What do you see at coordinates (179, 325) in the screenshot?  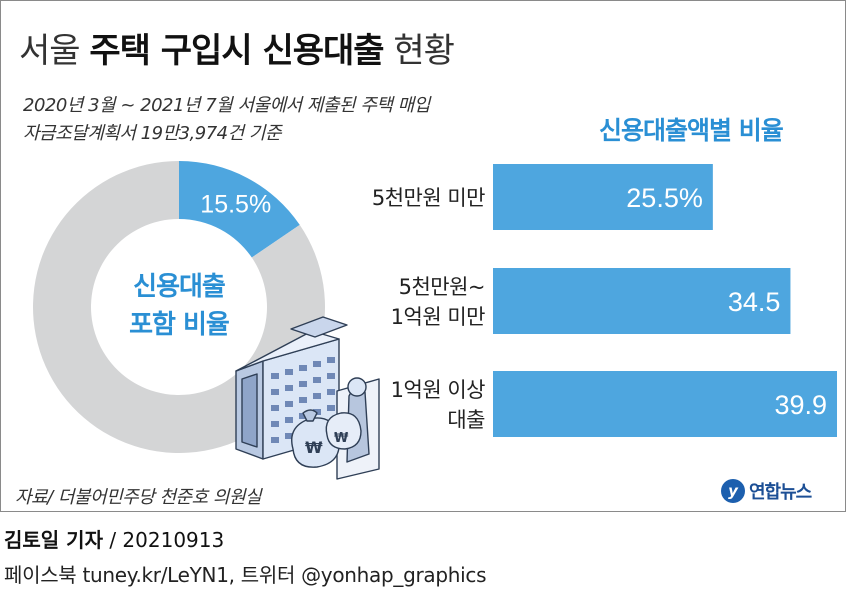 I see `donut-center-label-1: 포함 비율` at bounding box center [179, 325].